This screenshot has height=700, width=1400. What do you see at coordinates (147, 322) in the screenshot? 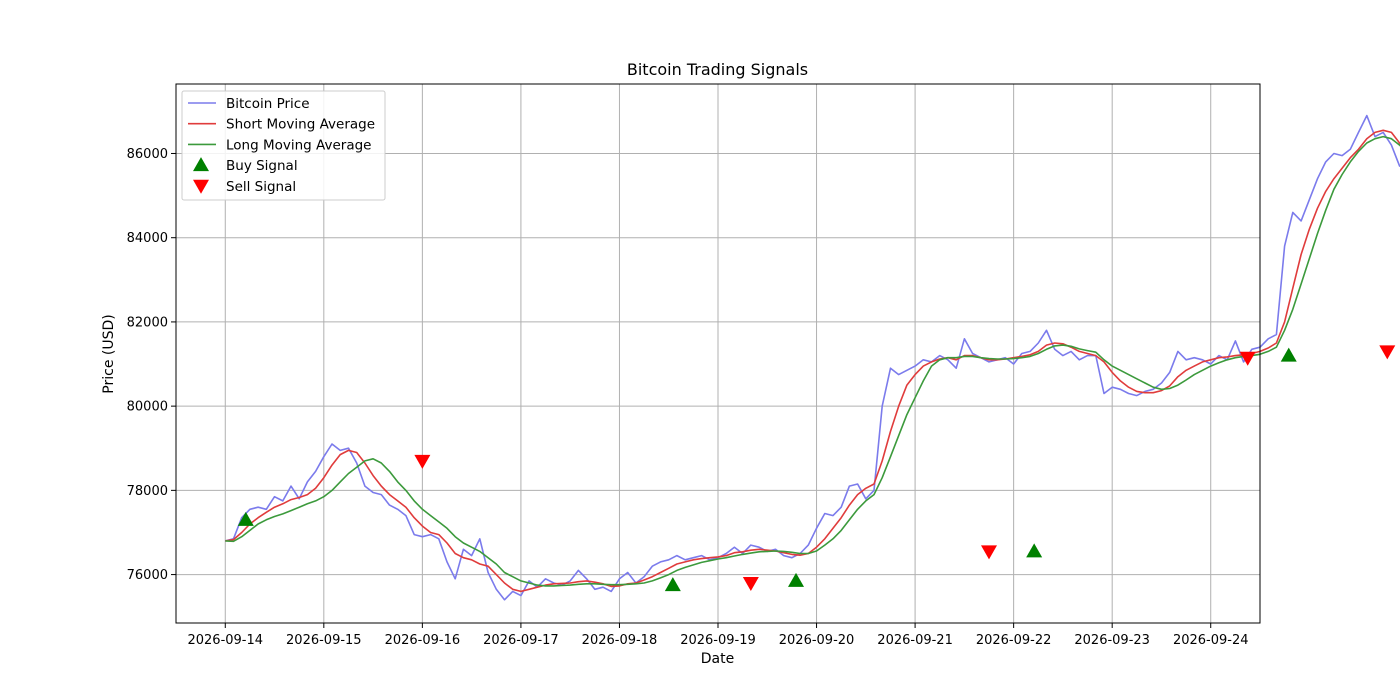
I see `y-tick-label: 82000` at bounding box center [147, 322].